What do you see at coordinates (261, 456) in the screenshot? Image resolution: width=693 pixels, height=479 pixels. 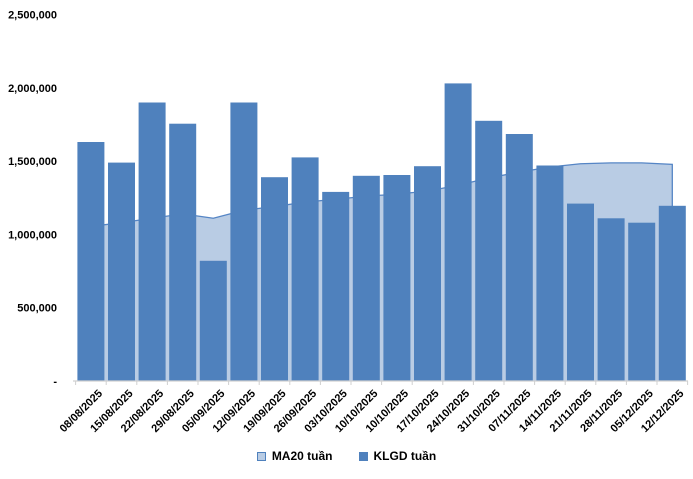 I see `ma20-swatch-icon` at bounding box center [261, 456].